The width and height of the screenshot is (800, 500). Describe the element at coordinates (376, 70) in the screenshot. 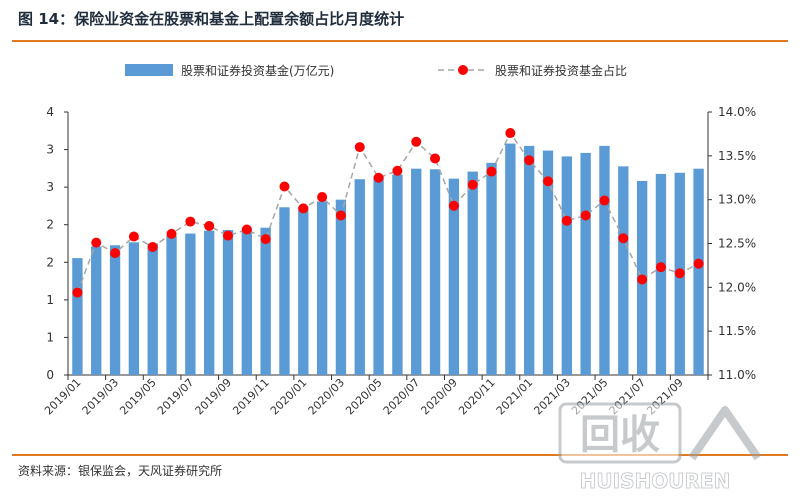

I see `legend: 股票和证券投资基金(万亿元) 股票和证券投资基金占比` at that location.